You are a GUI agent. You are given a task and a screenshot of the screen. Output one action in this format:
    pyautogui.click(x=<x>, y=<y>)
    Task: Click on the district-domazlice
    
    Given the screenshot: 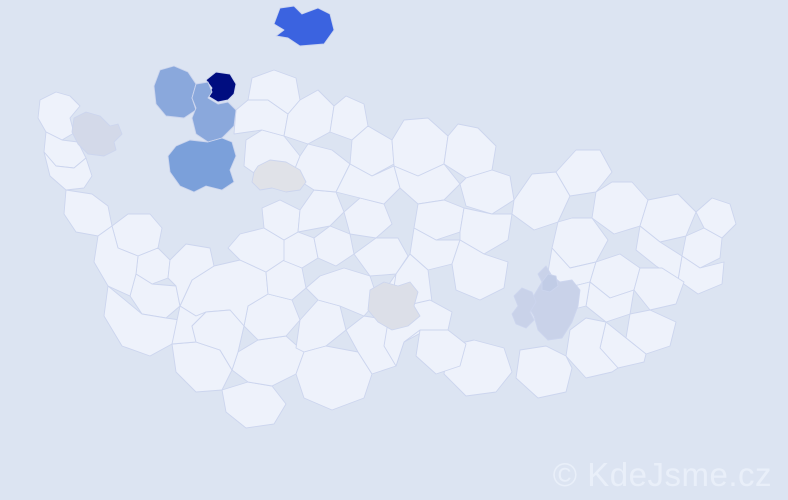 What is the action you would take?
    pyautogui.click(x=116, y=261)
    